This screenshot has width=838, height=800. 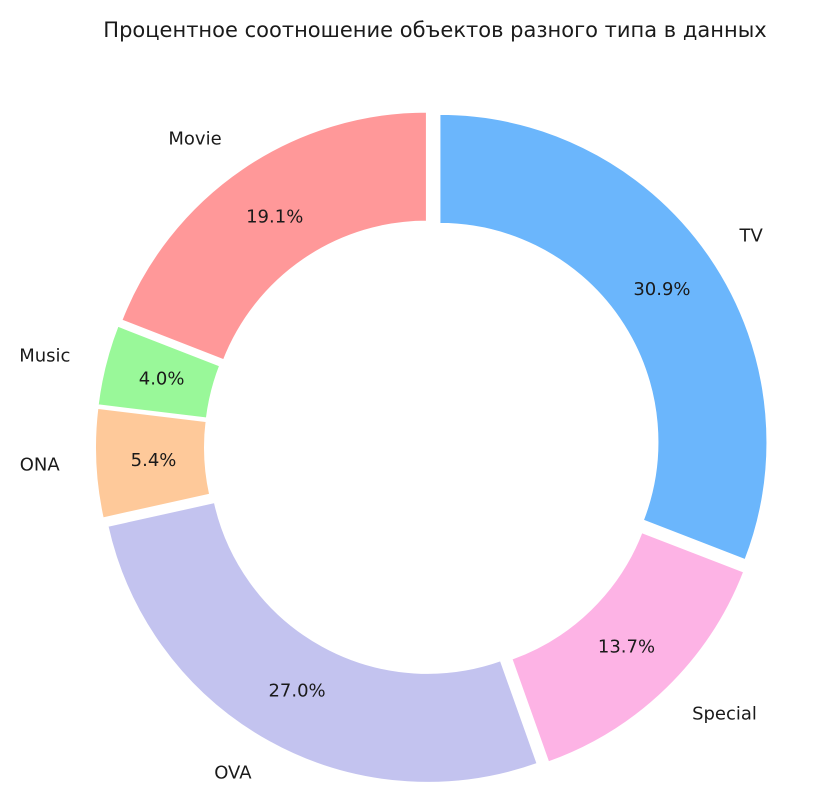 I want to click on category-label-ova: OVA, so click(x=233, y=773).